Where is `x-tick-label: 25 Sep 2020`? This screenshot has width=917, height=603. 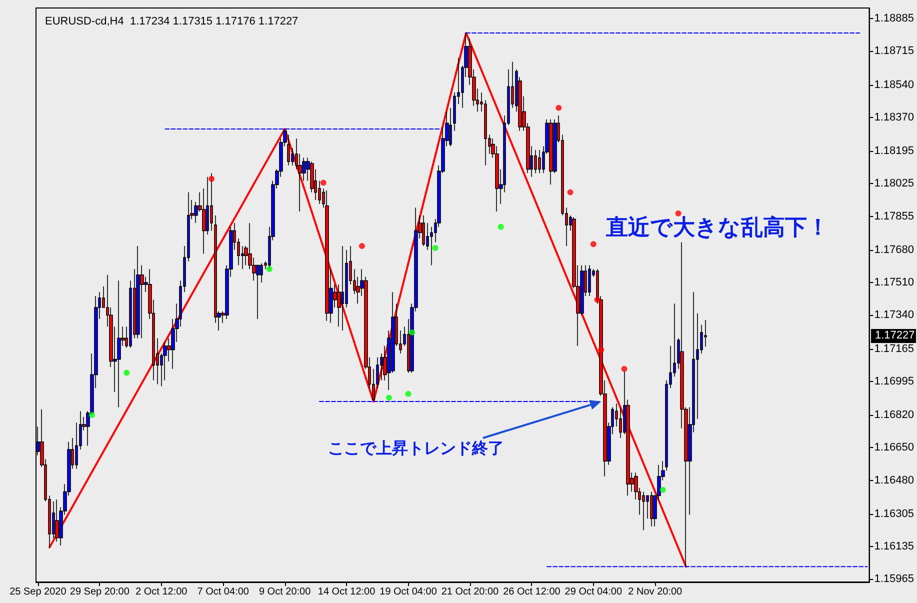 x-tick-label: 25 Sep 2020 is located at coordinates (38, 592).